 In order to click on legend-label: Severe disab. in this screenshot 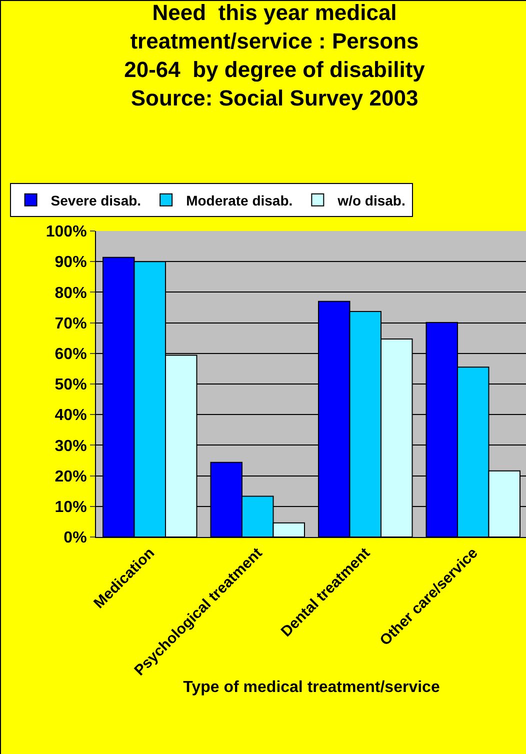, I will do `click(96, 200)`.